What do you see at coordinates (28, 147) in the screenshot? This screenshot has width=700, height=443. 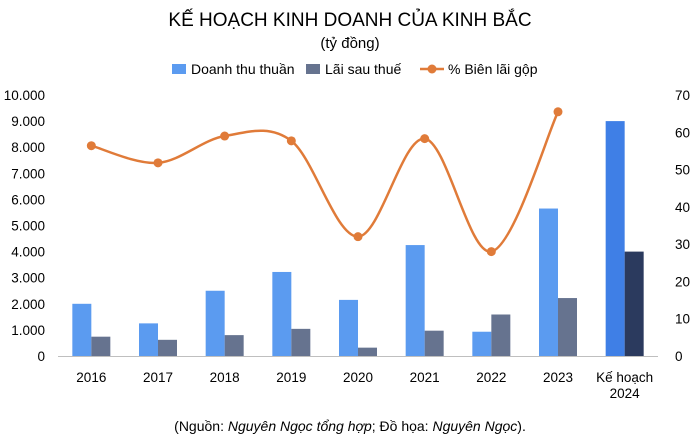 I see `y-left-tick-label: 8.000` at bounding box center [28, 147].